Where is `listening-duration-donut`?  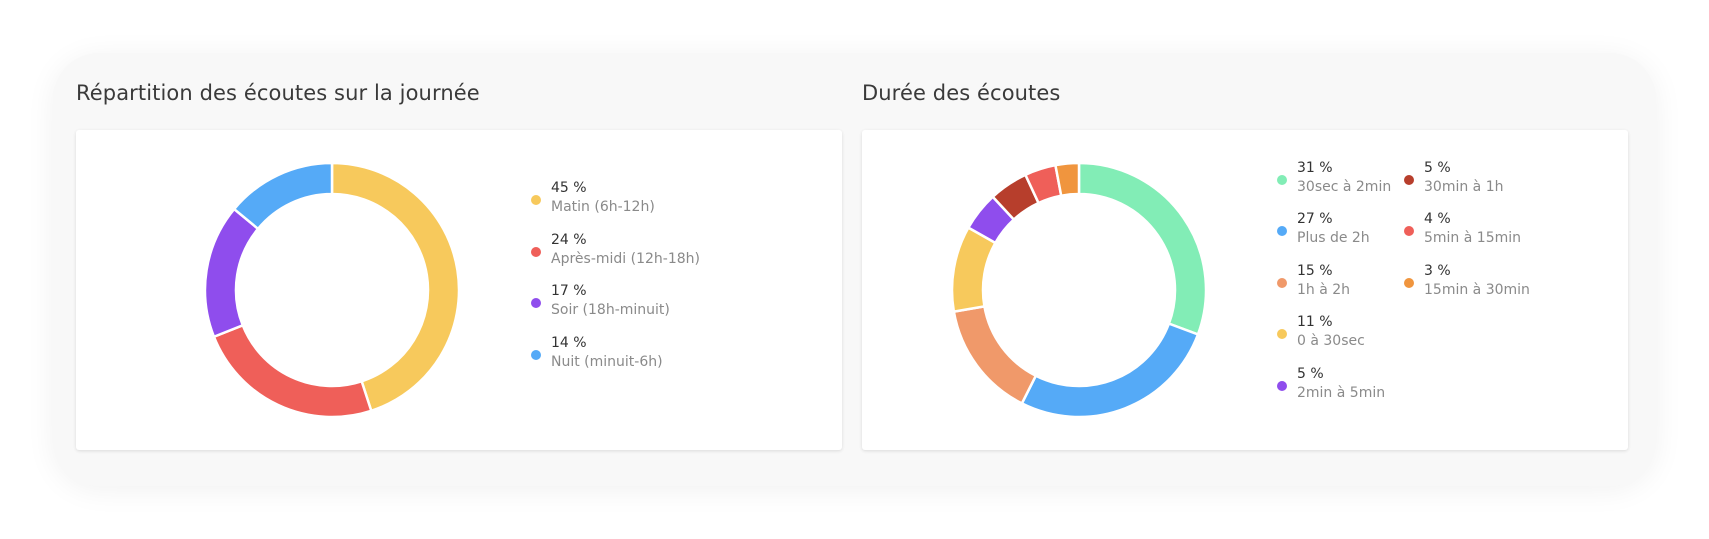
listening-duration-donut is located at coordinates (1079, 290).